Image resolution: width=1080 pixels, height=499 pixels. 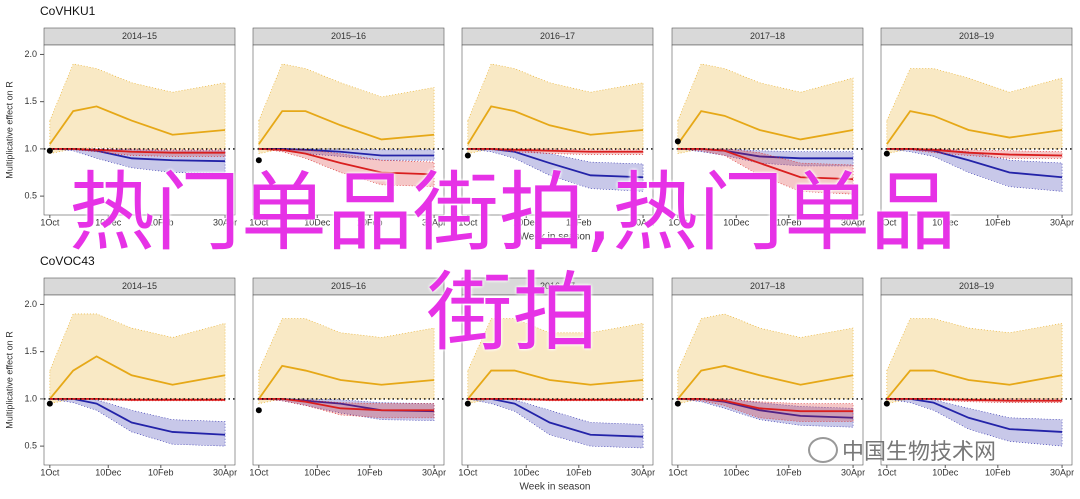 I want to click on chart-title: CoVOC43, so click(x=67, y=261).